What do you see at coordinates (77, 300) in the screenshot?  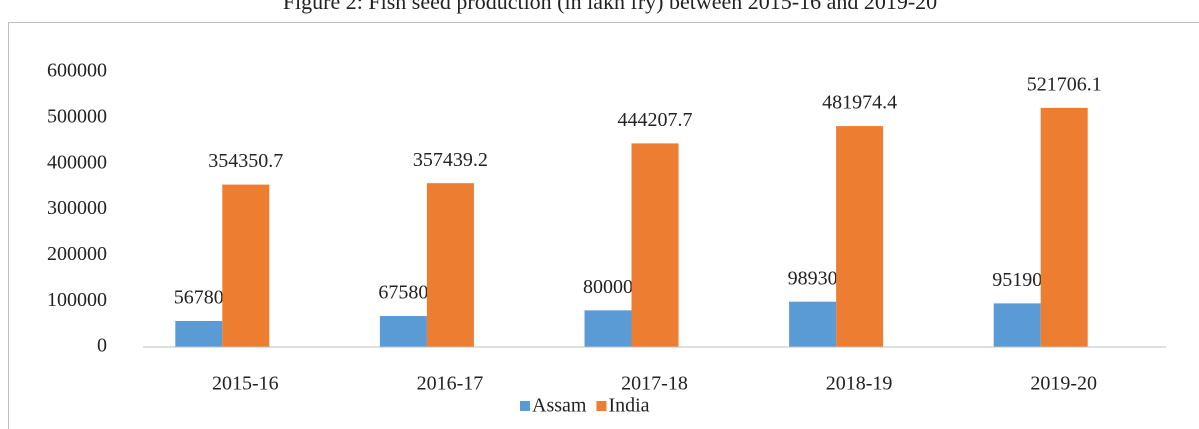 I see `y-tick-label: 100000` at bounding box center [77, 300].